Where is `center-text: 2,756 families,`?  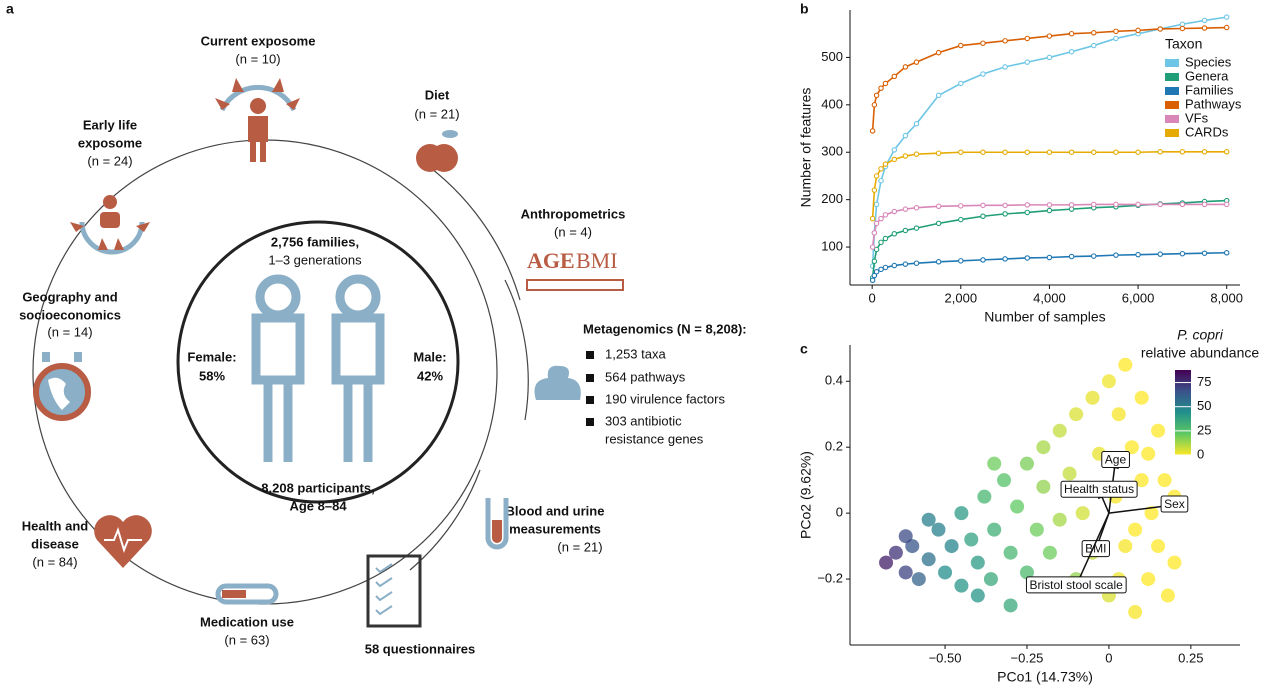 center-text: 2,756 families, is located at coordinates (315, 241).